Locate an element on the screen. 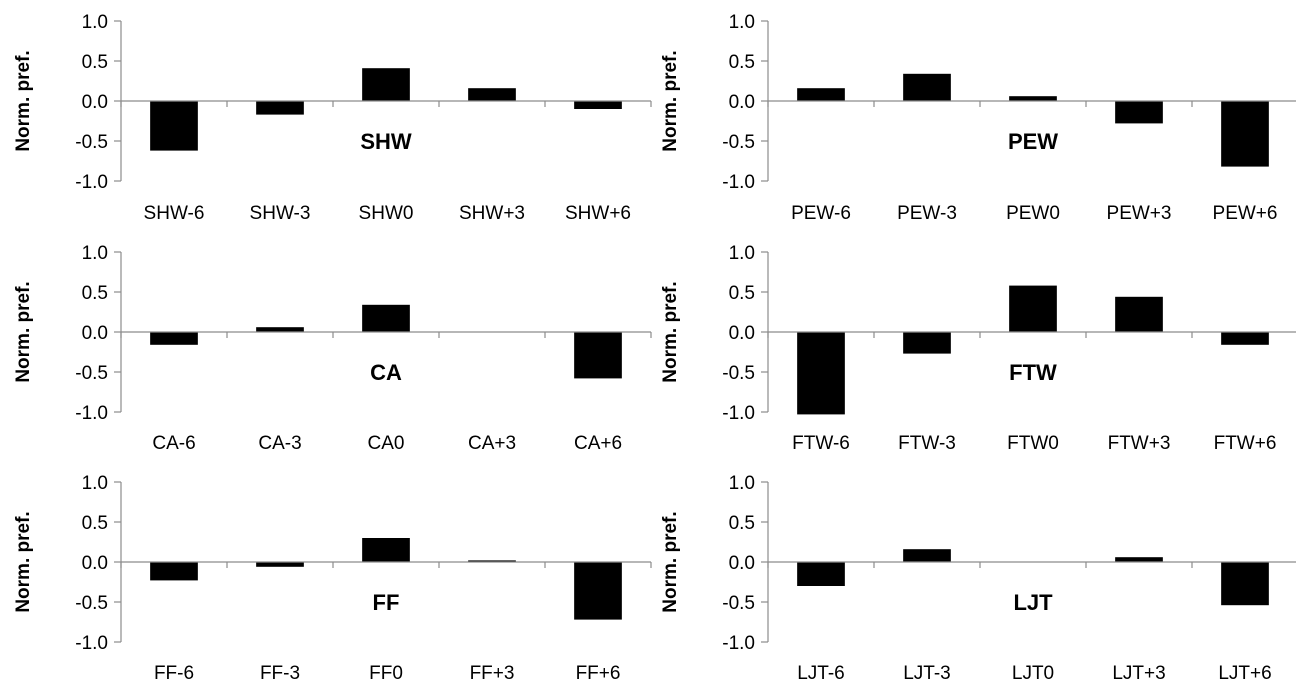  bar-ftw0 is located at coordinates (1033, 308).